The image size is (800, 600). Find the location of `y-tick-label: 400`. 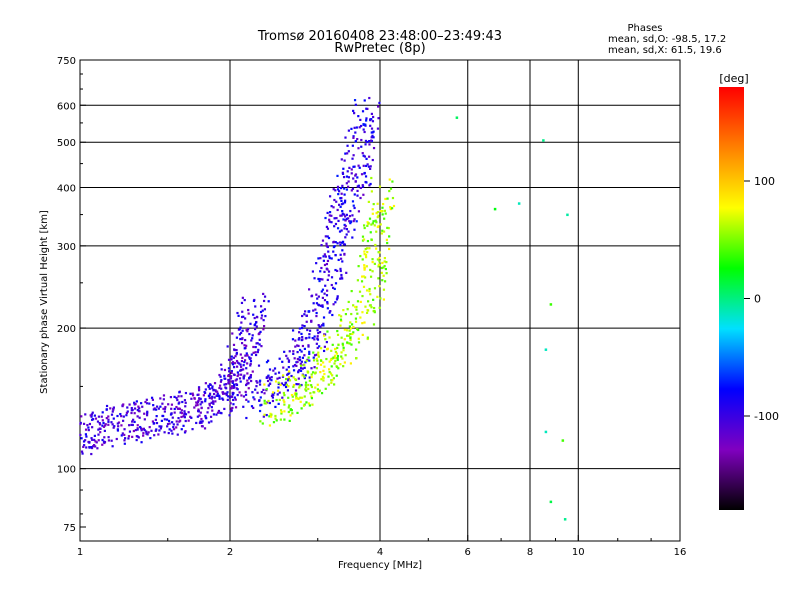

y-tick-label: 400 is located at coordinates (66, 188).